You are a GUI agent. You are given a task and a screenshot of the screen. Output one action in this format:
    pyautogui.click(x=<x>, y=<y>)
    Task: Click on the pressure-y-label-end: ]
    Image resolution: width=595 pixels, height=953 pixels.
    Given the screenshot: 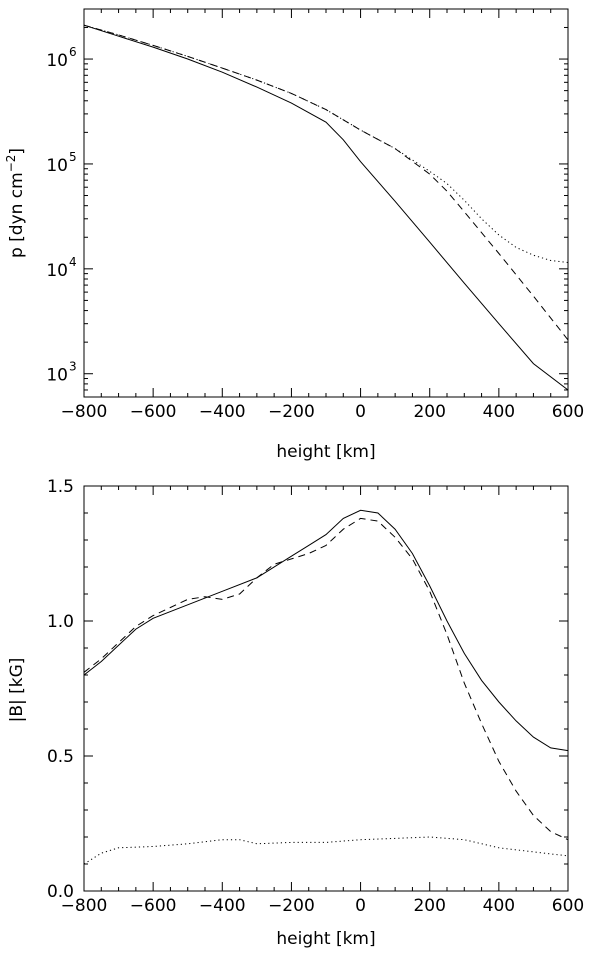 What is the action you would take?
    pyautogui.click(x=17, y=151)
    